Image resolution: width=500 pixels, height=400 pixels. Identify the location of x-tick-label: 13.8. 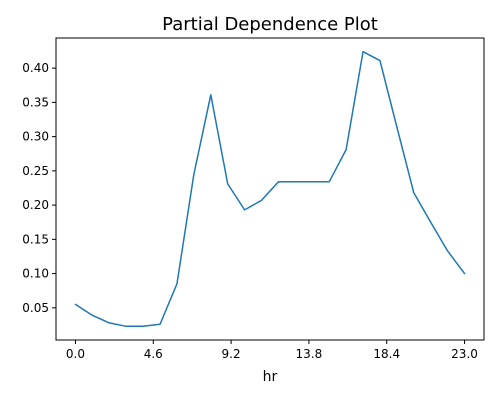
(309, 354).